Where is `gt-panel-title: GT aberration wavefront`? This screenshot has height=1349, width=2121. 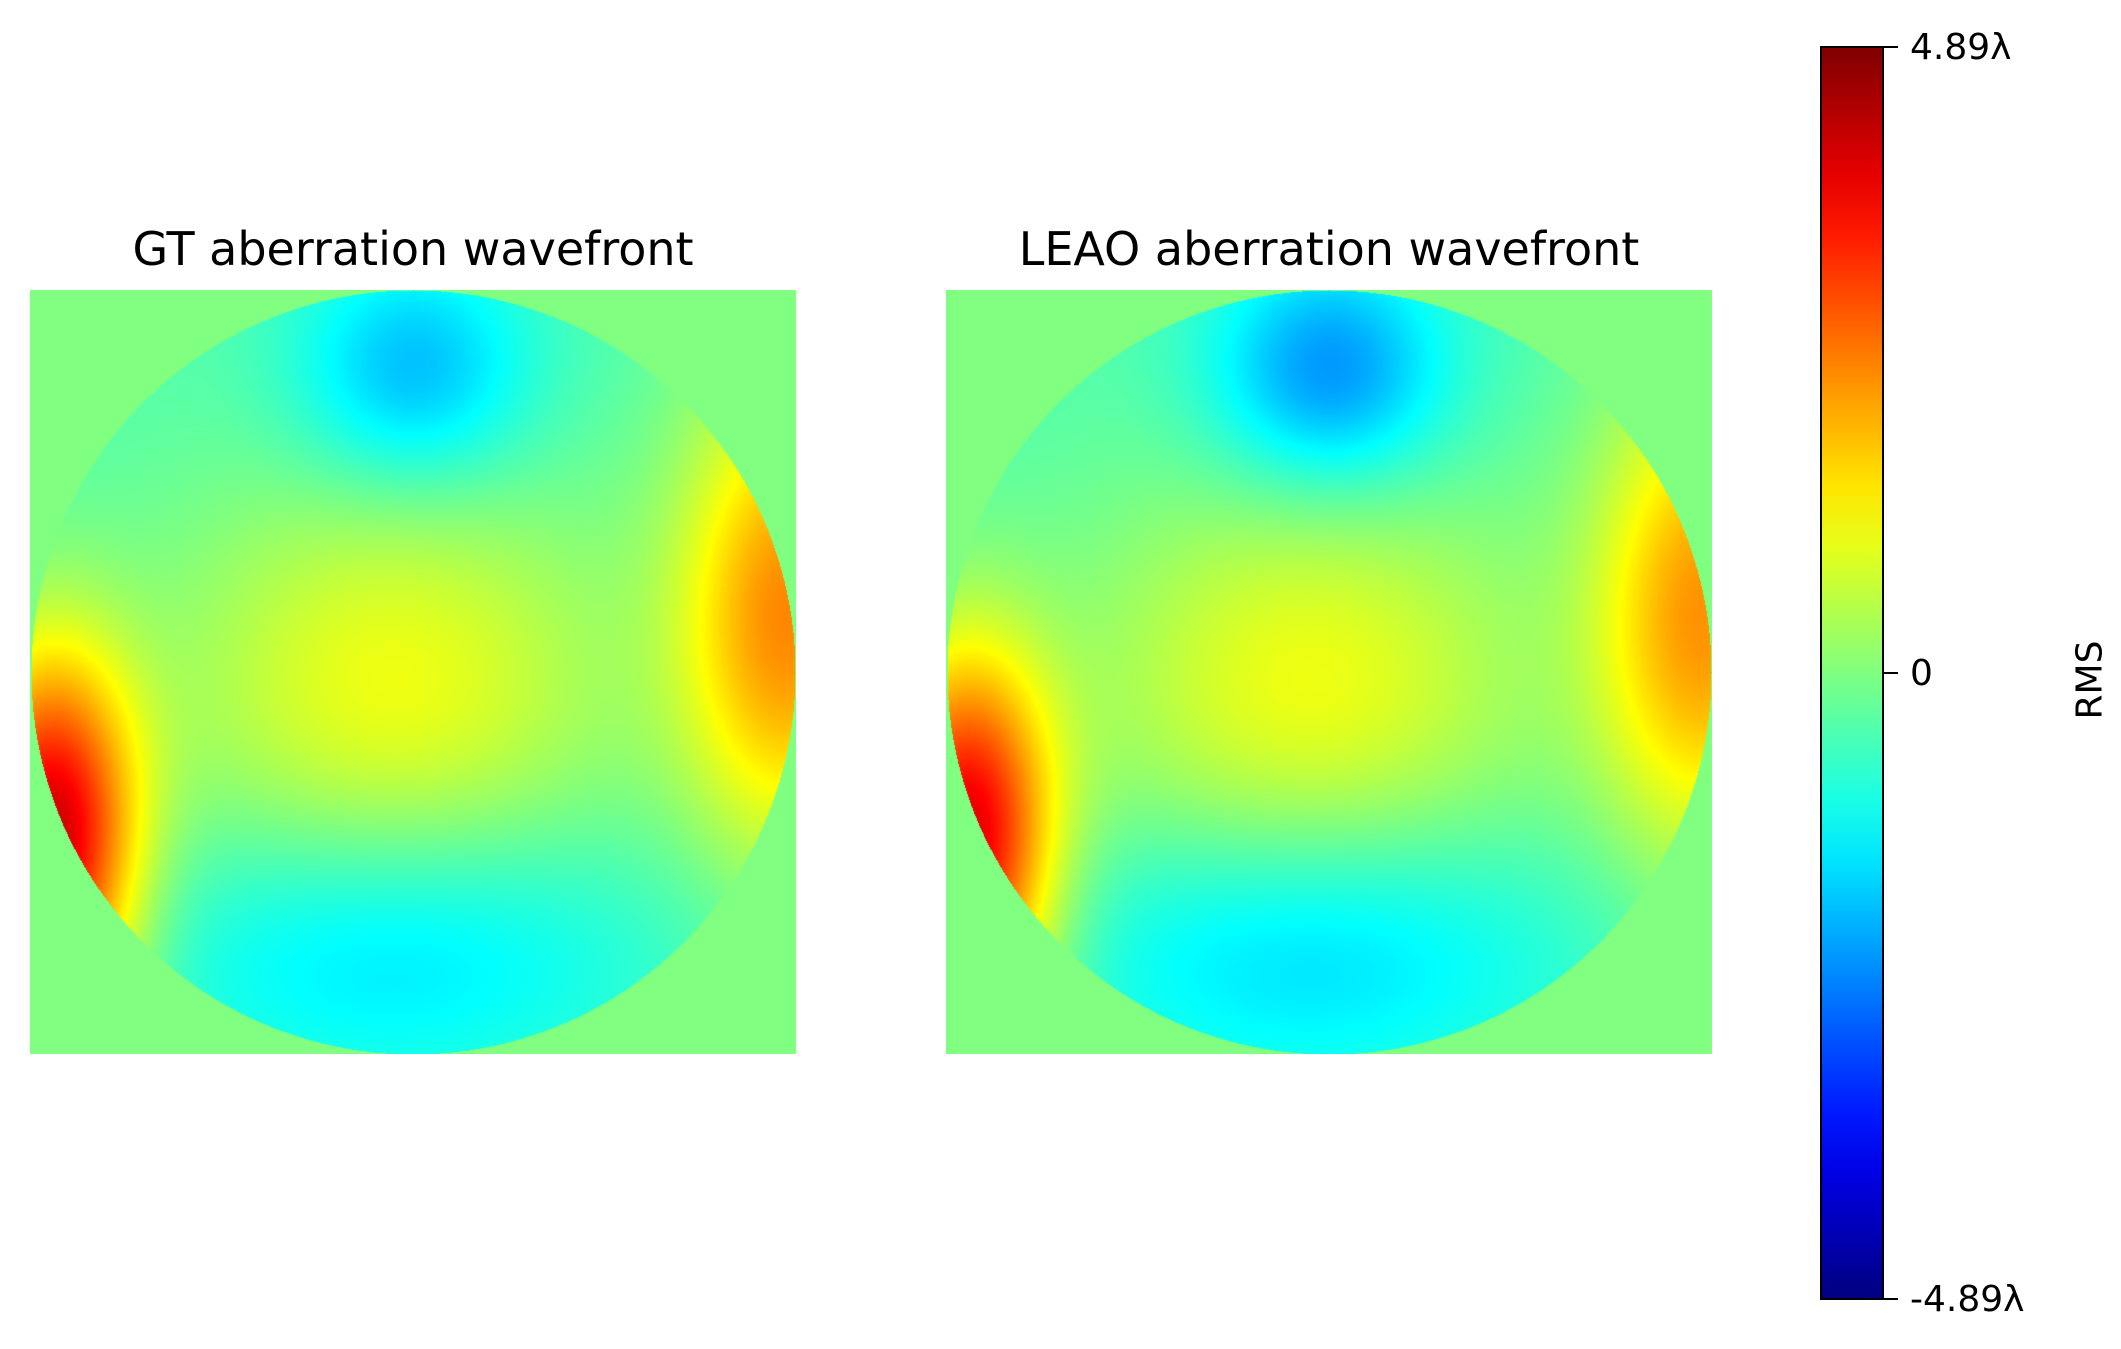 gt-panel-title: GT aberration wavefront is located at coordinates (413, 249).